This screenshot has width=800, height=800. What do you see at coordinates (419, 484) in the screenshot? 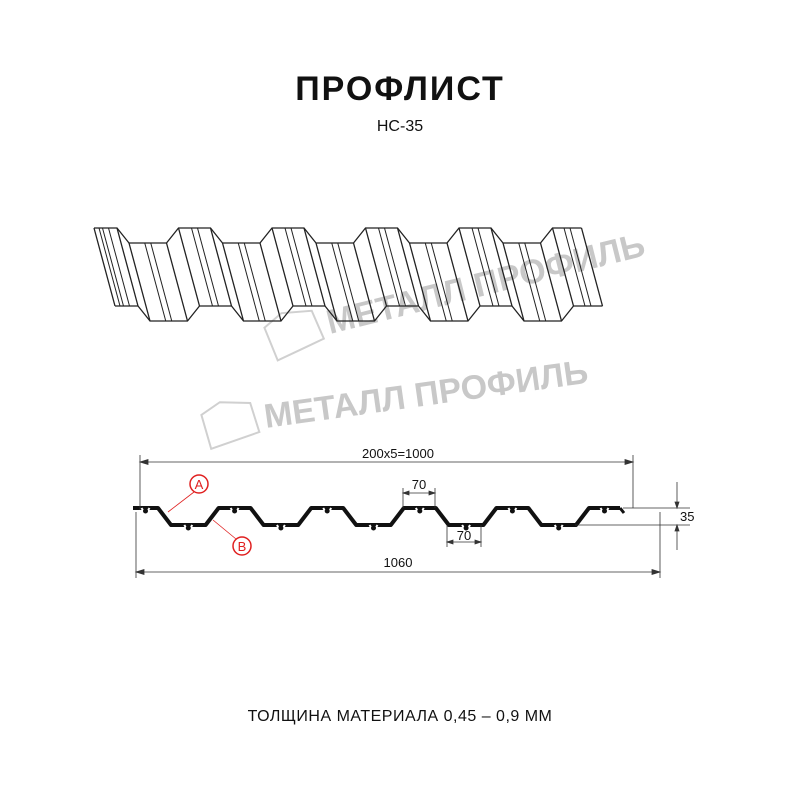
I see `dim-top-flat-label: 70` at bounding box center [419, 484].